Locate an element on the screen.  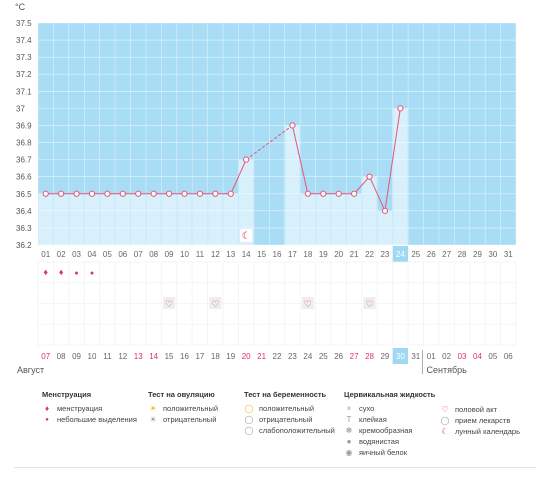
legend-item-lunar: ☾ лунный календарь is located at coordinates (480, 431).